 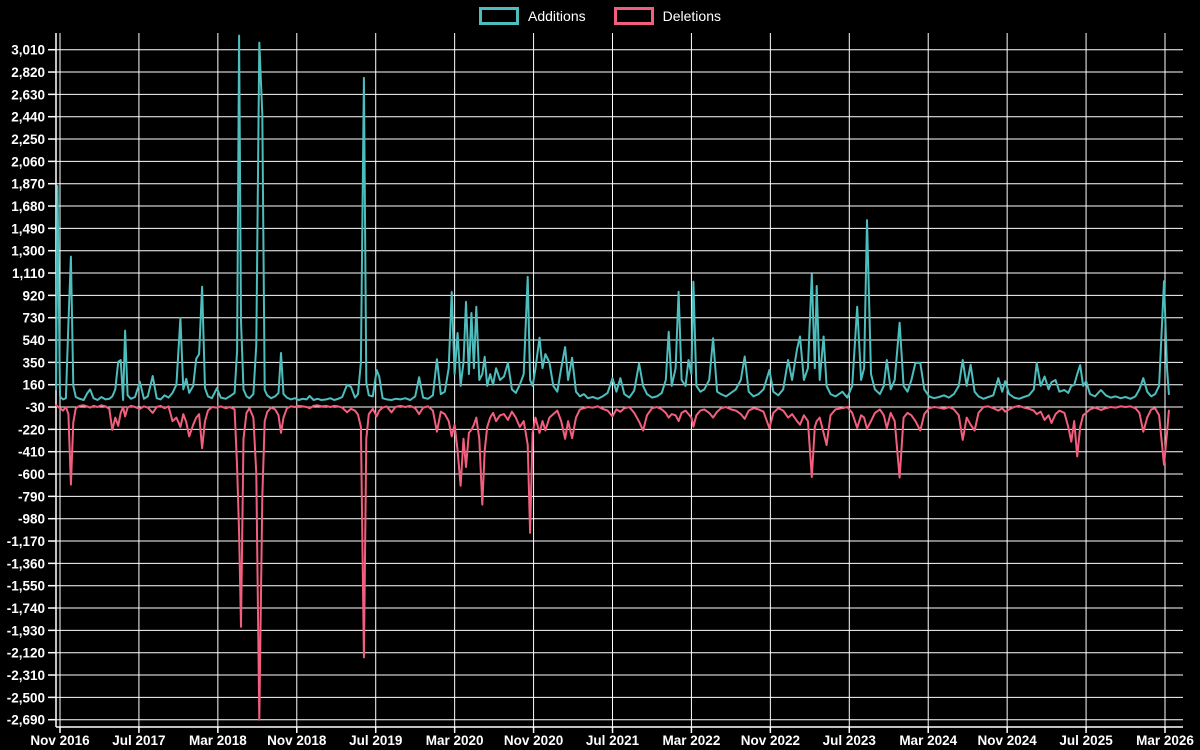 What do you see at coordinates (633, 16) in the screenshot?
I see `deletions-swatch-icon` at bounding box center [633, 16].